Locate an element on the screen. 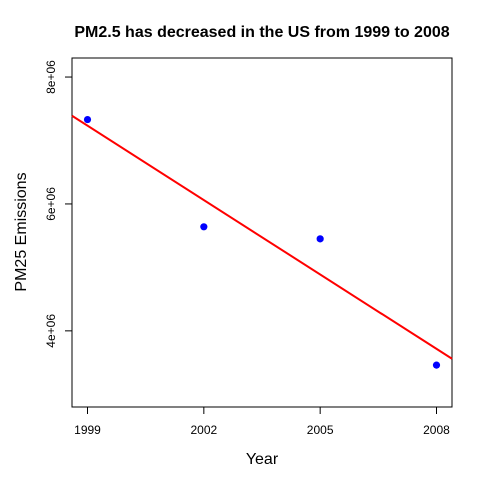  y-tick-label: 6e+06 is located at coordinates (51, 204).